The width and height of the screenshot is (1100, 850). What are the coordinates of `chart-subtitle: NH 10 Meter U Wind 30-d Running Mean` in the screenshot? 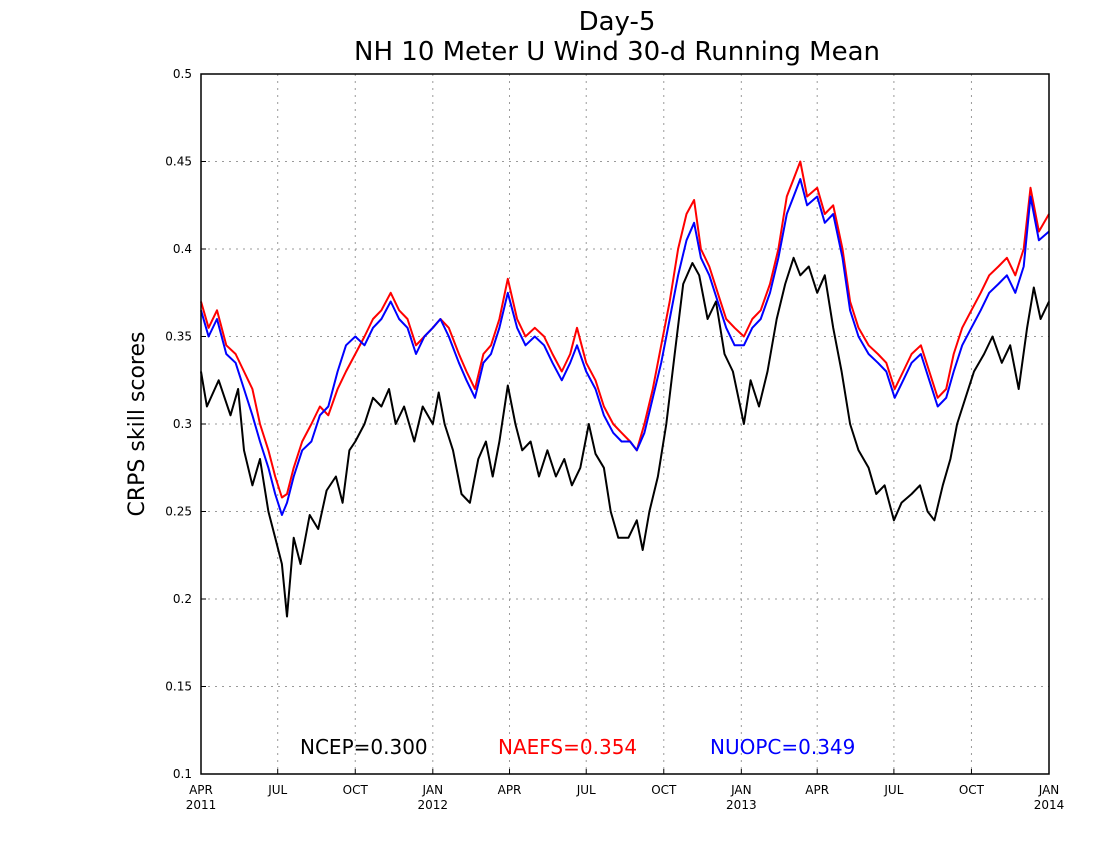 It's located at (617, 52).